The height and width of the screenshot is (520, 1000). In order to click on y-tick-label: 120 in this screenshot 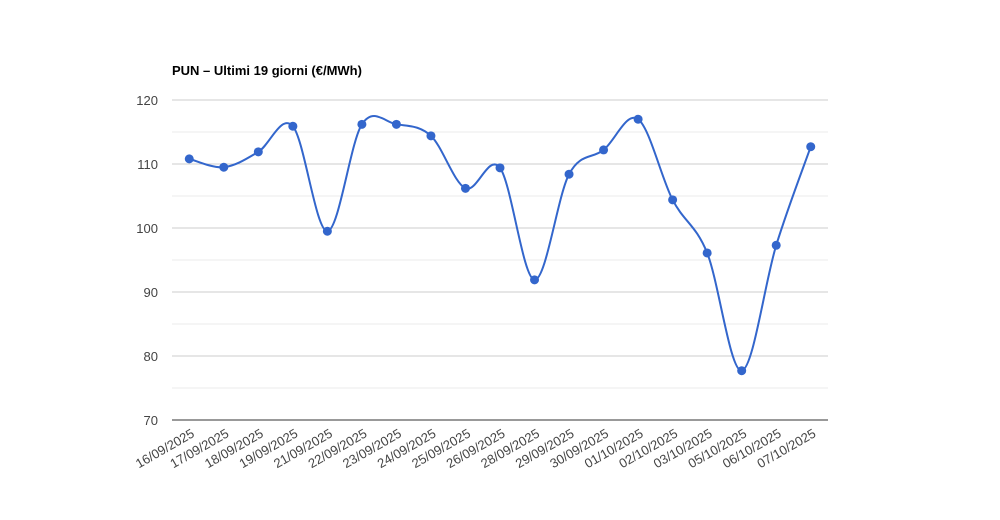, I will do `click(147, 100)`.